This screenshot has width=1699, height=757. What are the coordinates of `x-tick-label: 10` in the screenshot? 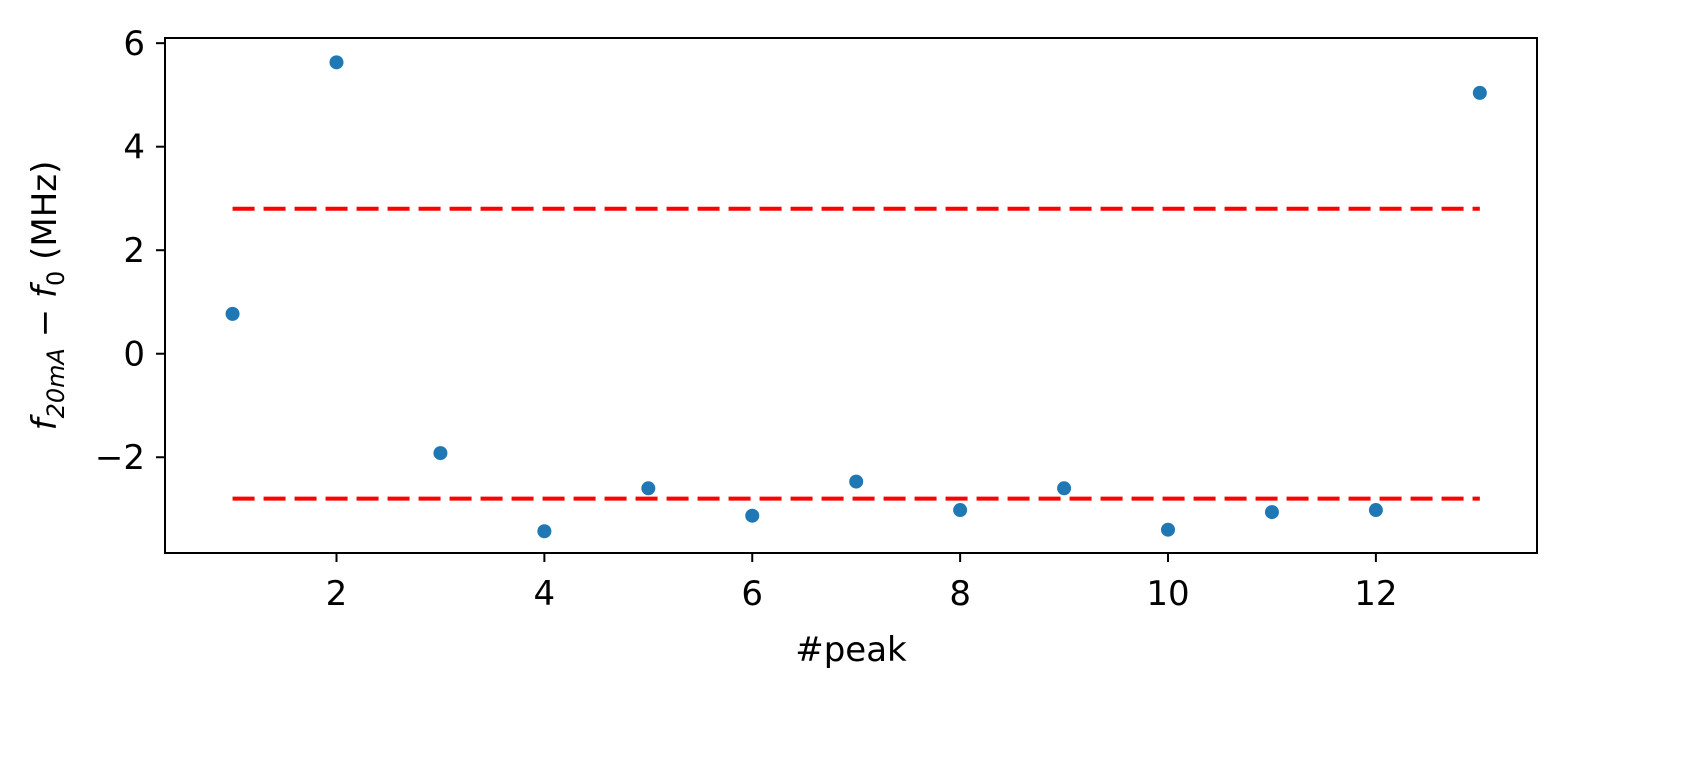 It's located at (1167, 594).